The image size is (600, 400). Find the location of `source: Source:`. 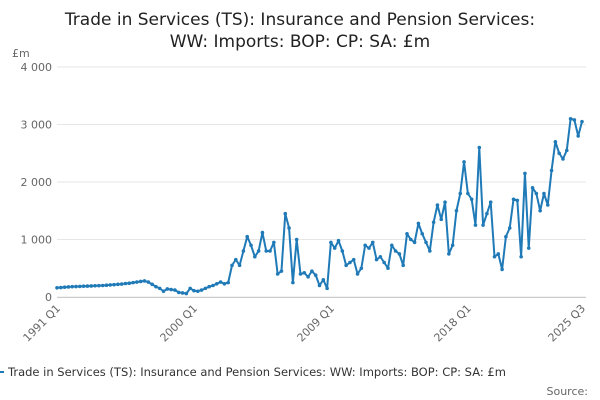

source: Source: is located at coordinates (568, 391).